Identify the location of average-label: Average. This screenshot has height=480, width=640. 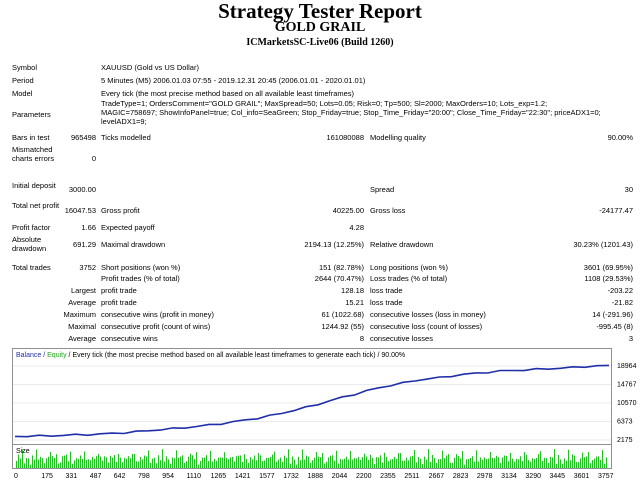
(82, 302).